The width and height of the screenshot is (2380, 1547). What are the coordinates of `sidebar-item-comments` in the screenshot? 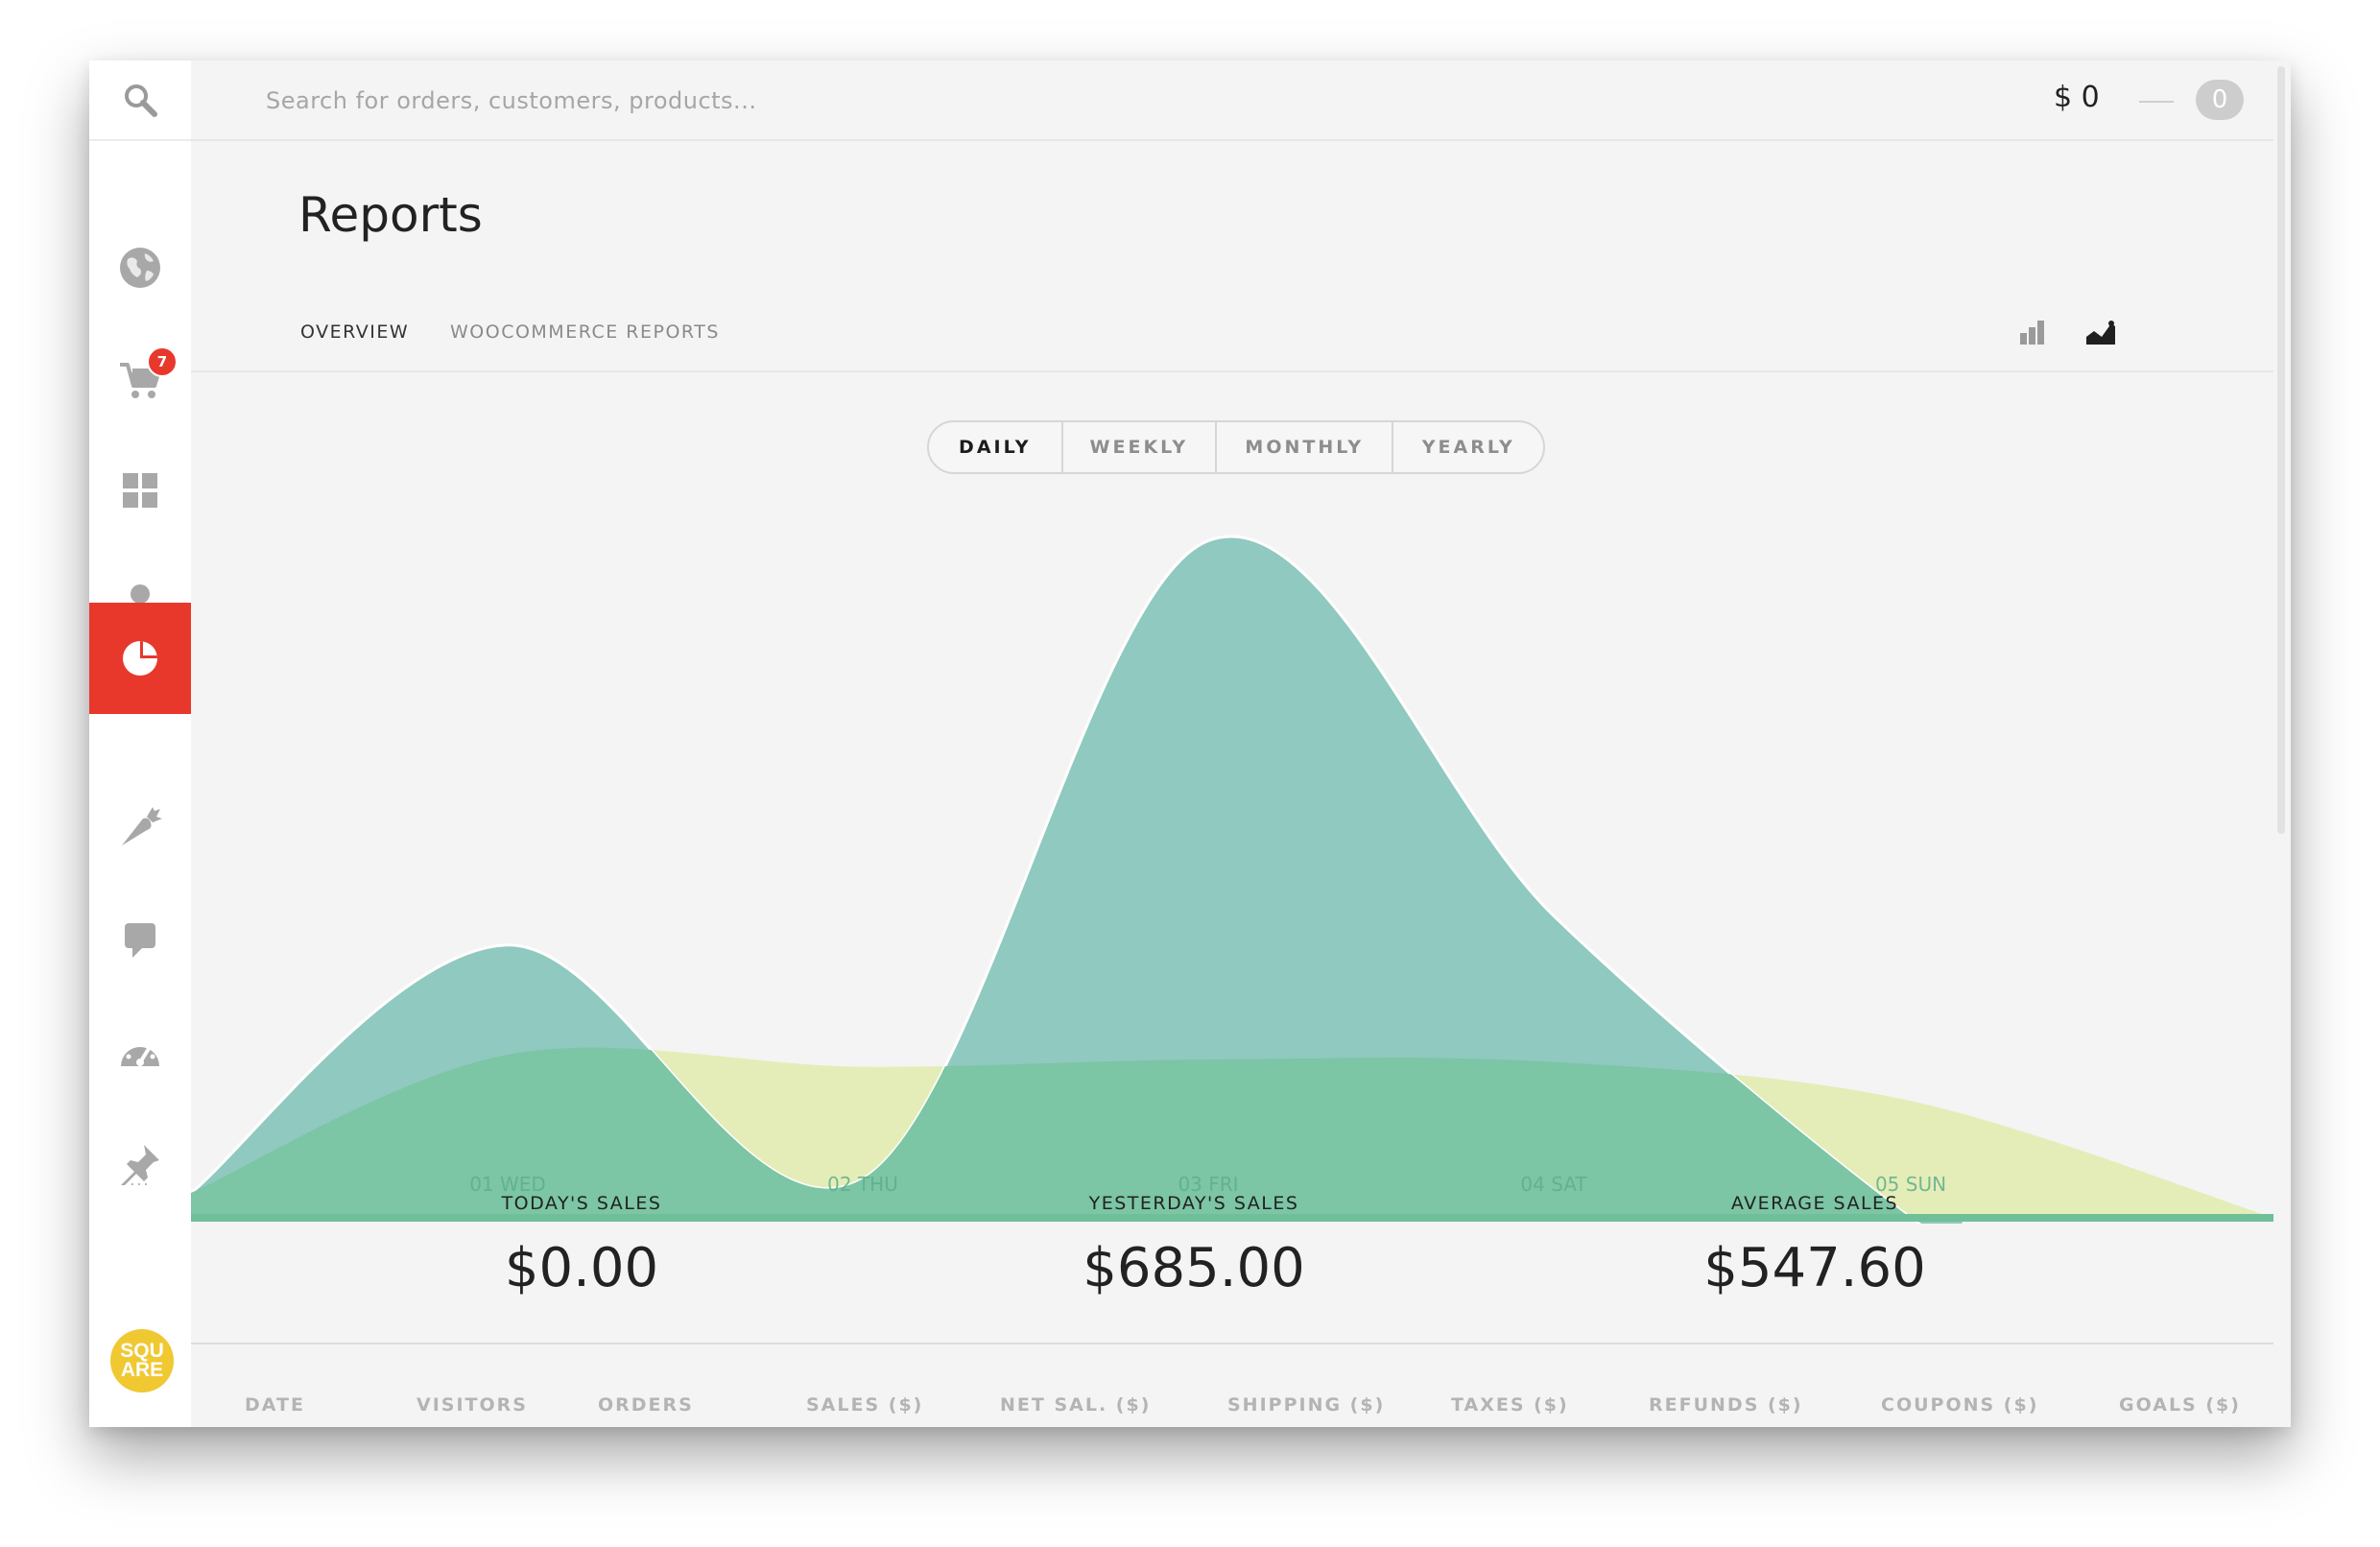 It's located at (140, 940).